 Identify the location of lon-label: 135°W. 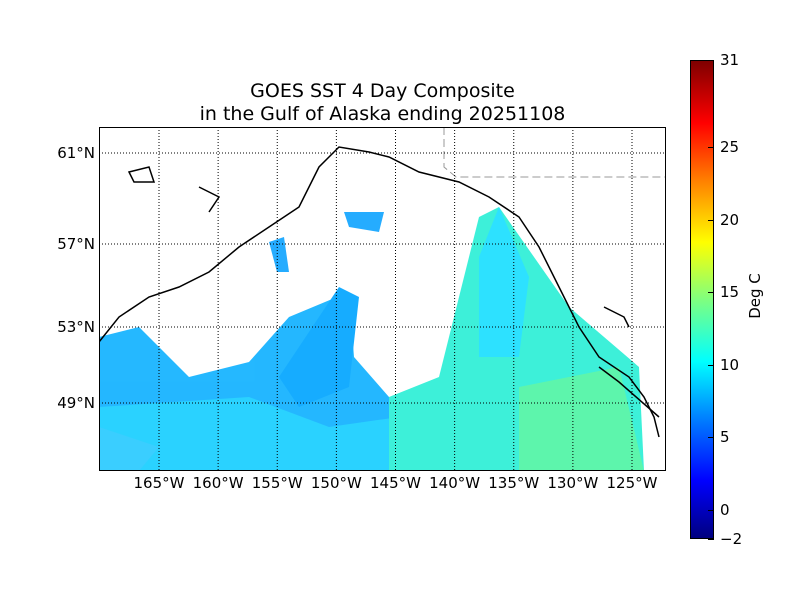
(514, 483).